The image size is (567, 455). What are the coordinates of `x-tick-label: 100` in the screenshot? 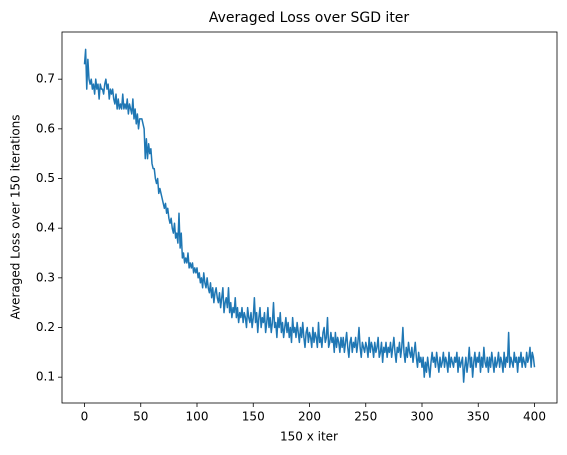 It's located at (197, 417).